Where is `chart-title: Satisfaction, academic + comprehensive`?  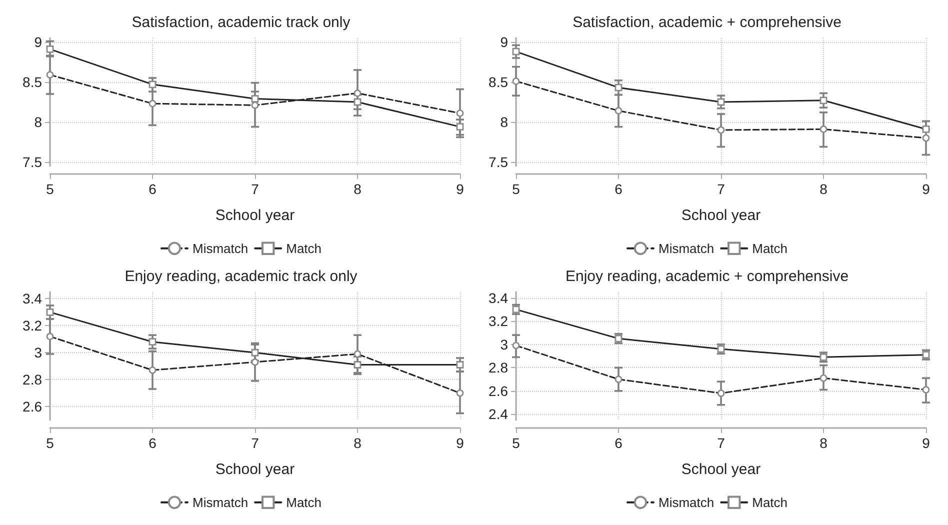 chart-title: Satisfaction, academic + comprehensive is located at coordinates (707, 22).